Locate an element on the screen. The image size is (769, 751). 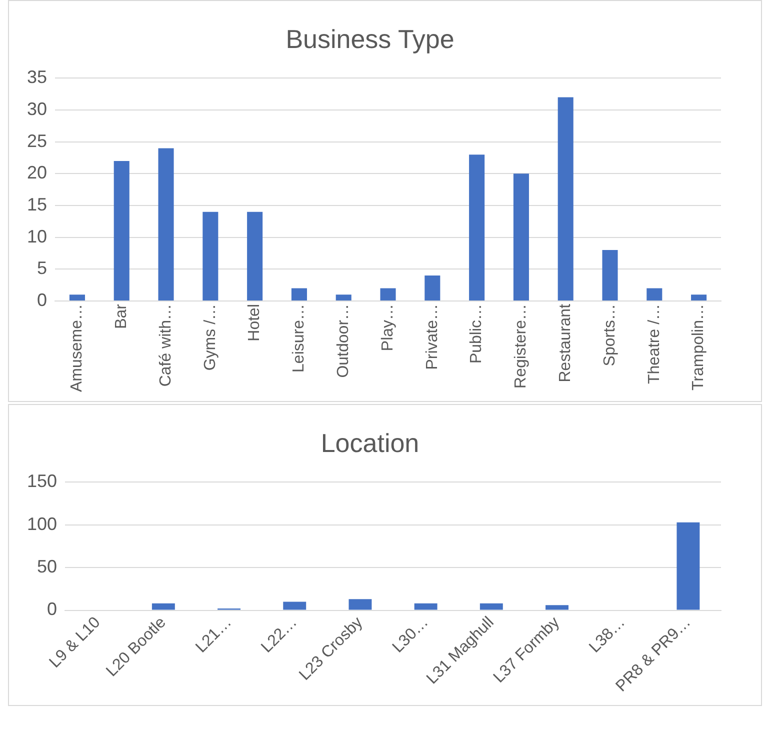
y-tick-label: 15 is located at coordinates (37, 204).